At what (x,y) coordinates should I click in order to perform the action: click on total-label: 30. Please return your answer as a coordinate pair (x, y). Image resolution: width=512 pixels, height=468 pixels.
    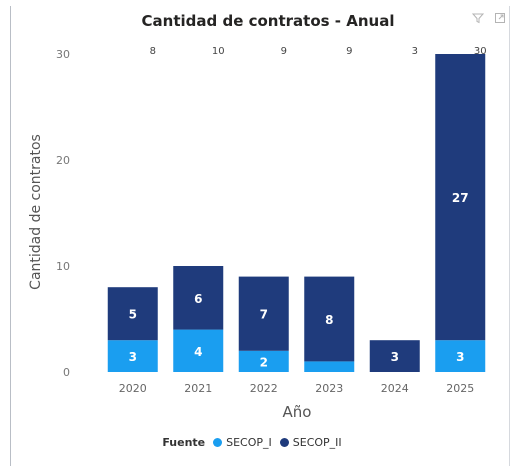
    Looking at the image, I should click on (480, 51).